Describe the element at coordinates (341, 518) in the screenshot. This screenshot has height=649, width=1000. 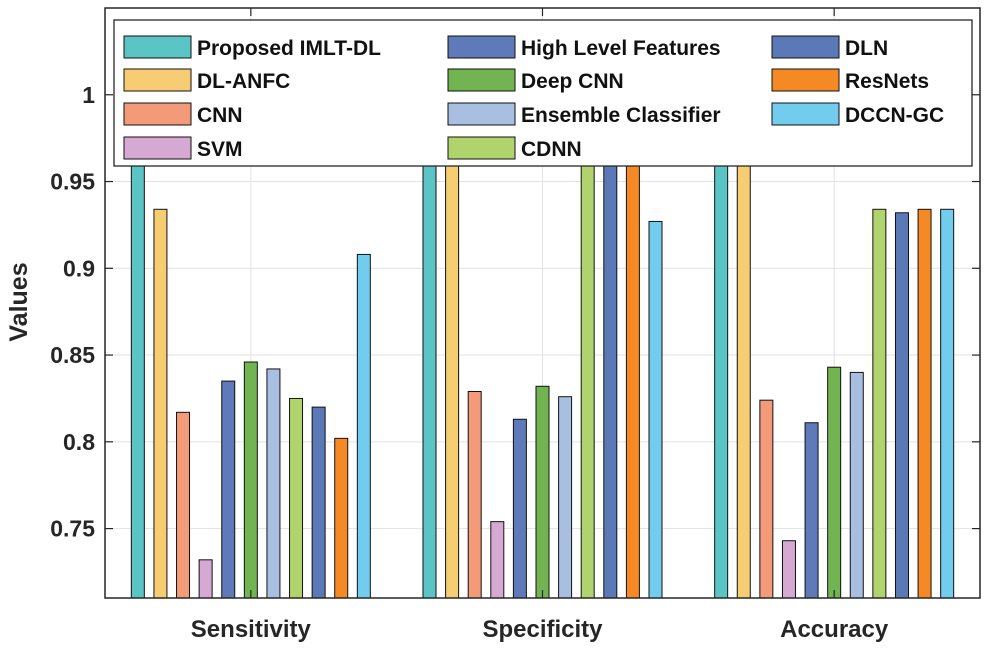
I see `bar-resnets-sensitivity` at that location.